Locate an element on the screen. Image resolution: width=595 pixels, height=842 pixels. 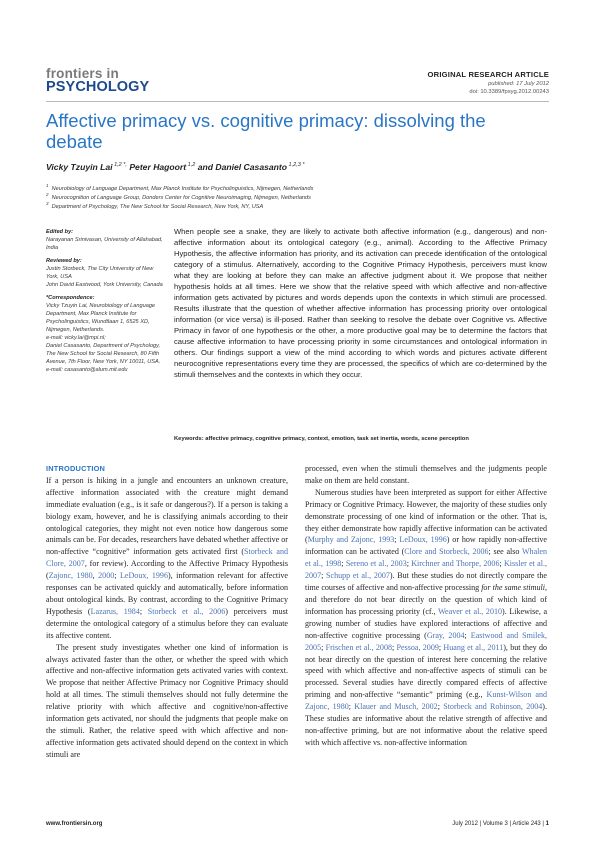
affiliation-number: 1 is located at coordinates (47, 185).